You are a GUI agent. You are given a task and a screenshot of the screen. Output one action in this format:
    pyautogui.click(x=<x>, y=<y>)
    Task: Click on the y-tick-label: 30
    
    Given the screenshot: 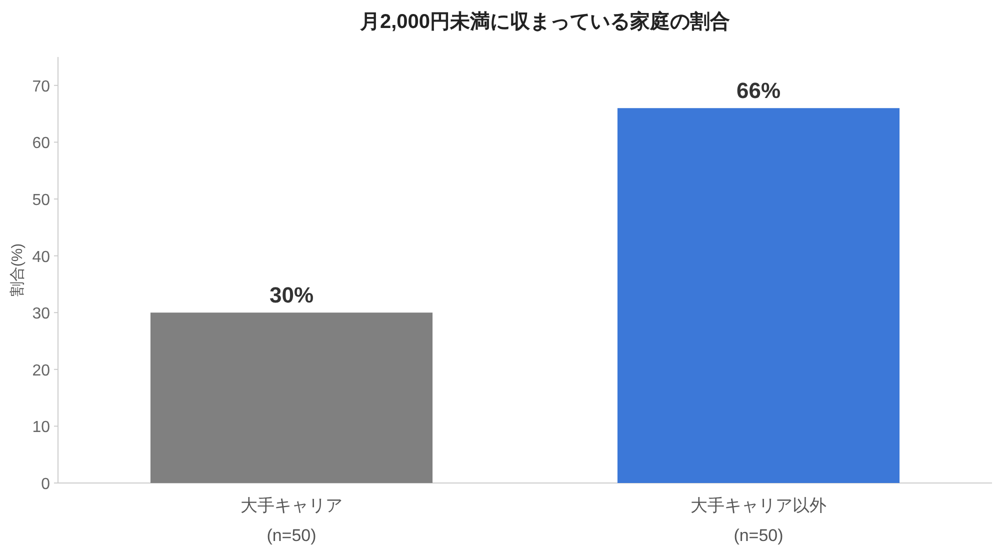 What is the action you would take?
    pyautogui.click(x=41, y=314)
    